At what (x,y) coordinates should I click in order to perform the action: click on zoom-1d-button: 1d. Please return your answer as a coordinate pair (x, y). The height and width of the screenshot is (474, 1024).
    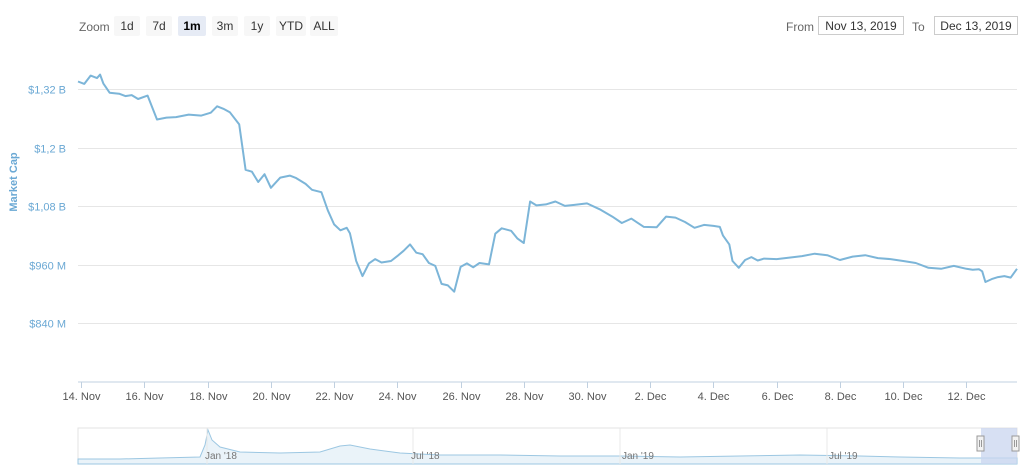
    Looking at the image, I should click on (127, 26).